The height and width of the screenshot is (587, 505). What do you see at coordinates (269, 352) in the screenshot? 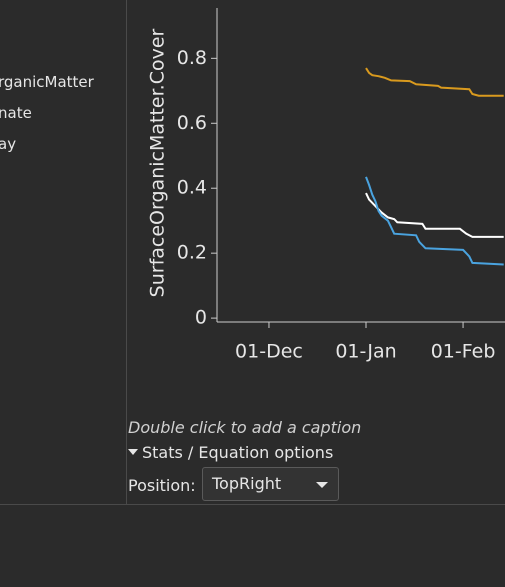
I see `x-tick-label: 01-Dec` at bounding box center [269, 352].